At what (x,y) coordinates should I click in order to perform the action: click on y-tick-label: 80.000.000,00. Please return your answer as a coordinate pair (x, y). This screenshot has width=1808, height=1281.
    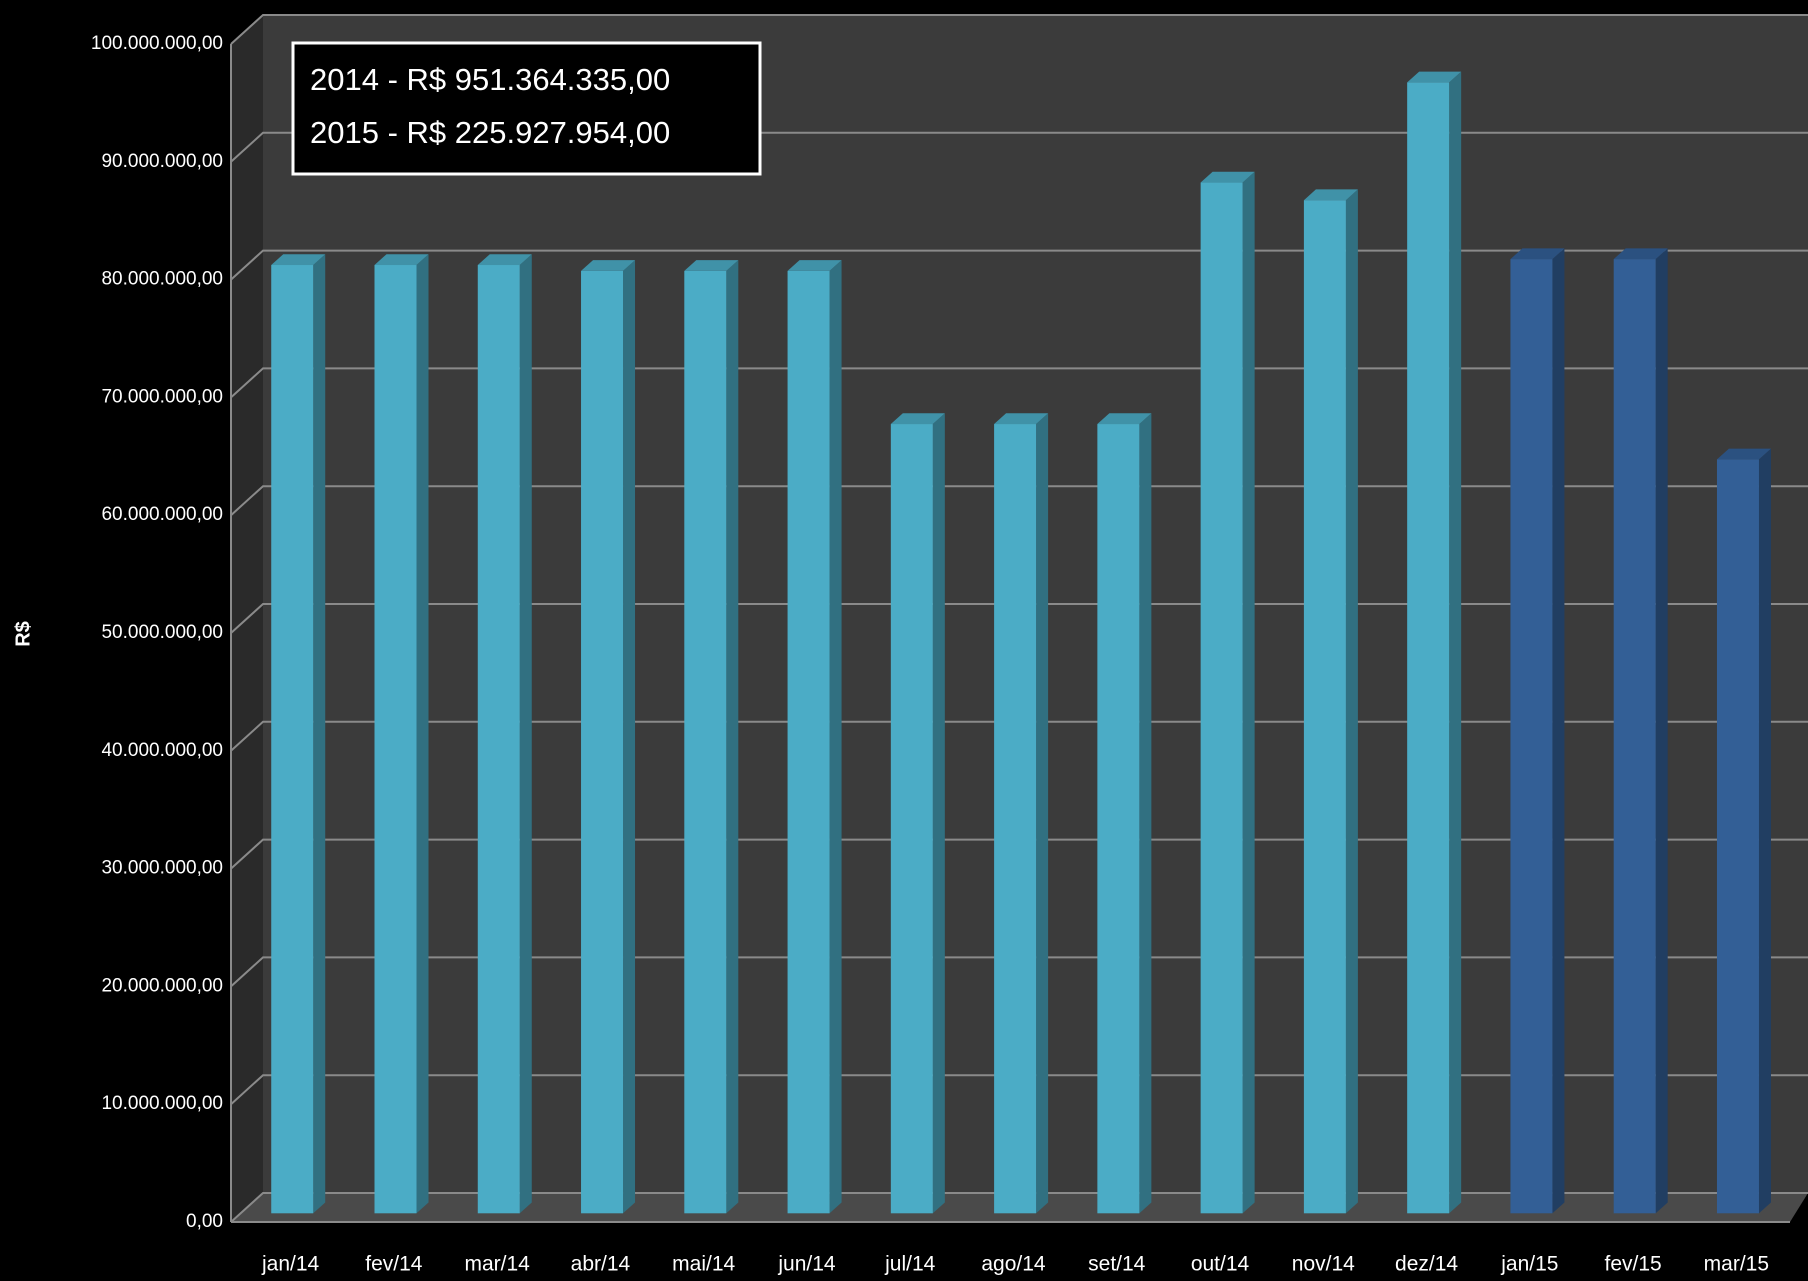
    Looking at the image, I should click on (162, 279).